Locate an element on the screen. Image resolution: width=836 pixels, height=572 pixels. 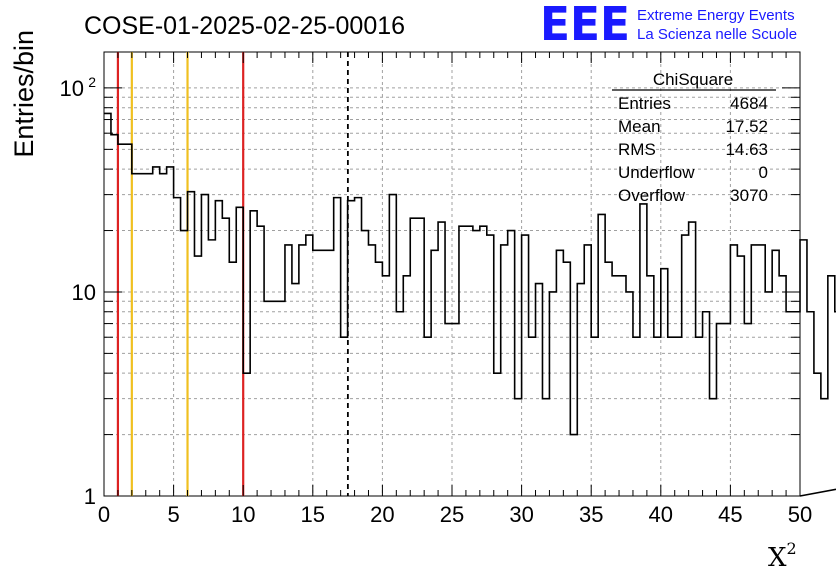
stats-row-label: Overflow is located at coordinates (652, 195).